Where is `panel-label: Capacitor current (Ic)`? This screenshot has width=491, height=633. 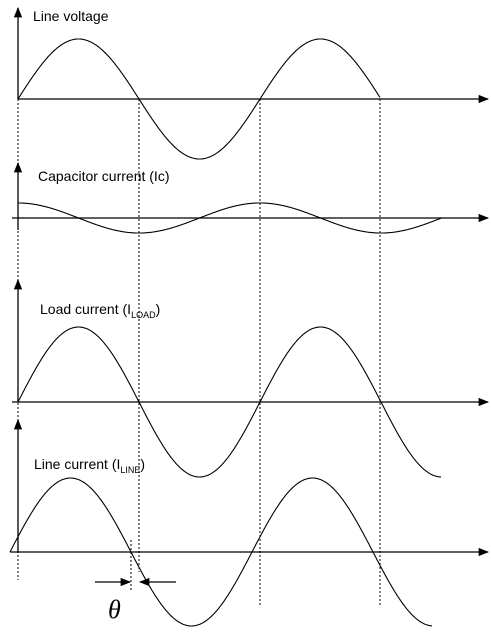
panel-label: Capacitor current (Ic) is located at coordinates (103, 176).